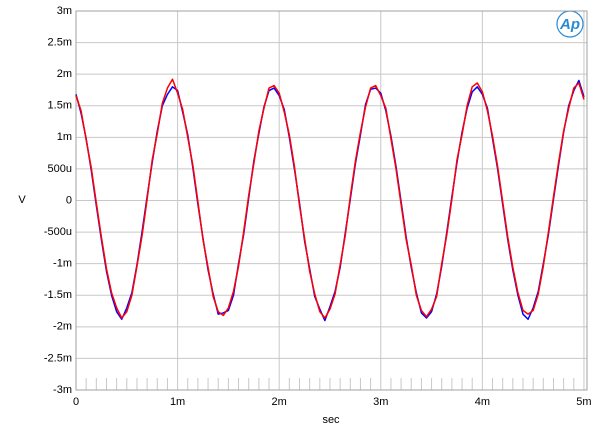  I want to click on y-tick-label: -2.5m, so click(58, 358).